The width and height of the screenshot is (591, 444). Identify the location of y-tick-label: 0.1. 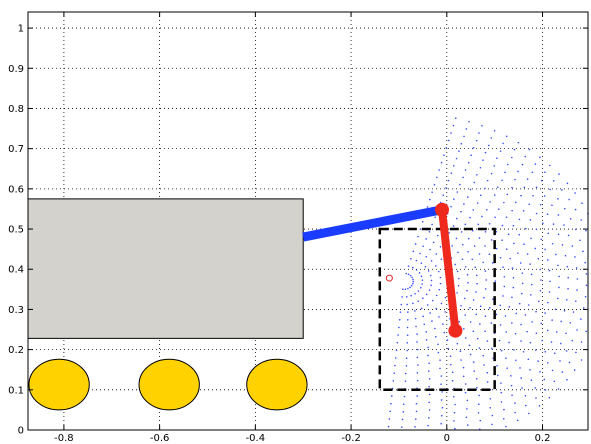
(16, 390).